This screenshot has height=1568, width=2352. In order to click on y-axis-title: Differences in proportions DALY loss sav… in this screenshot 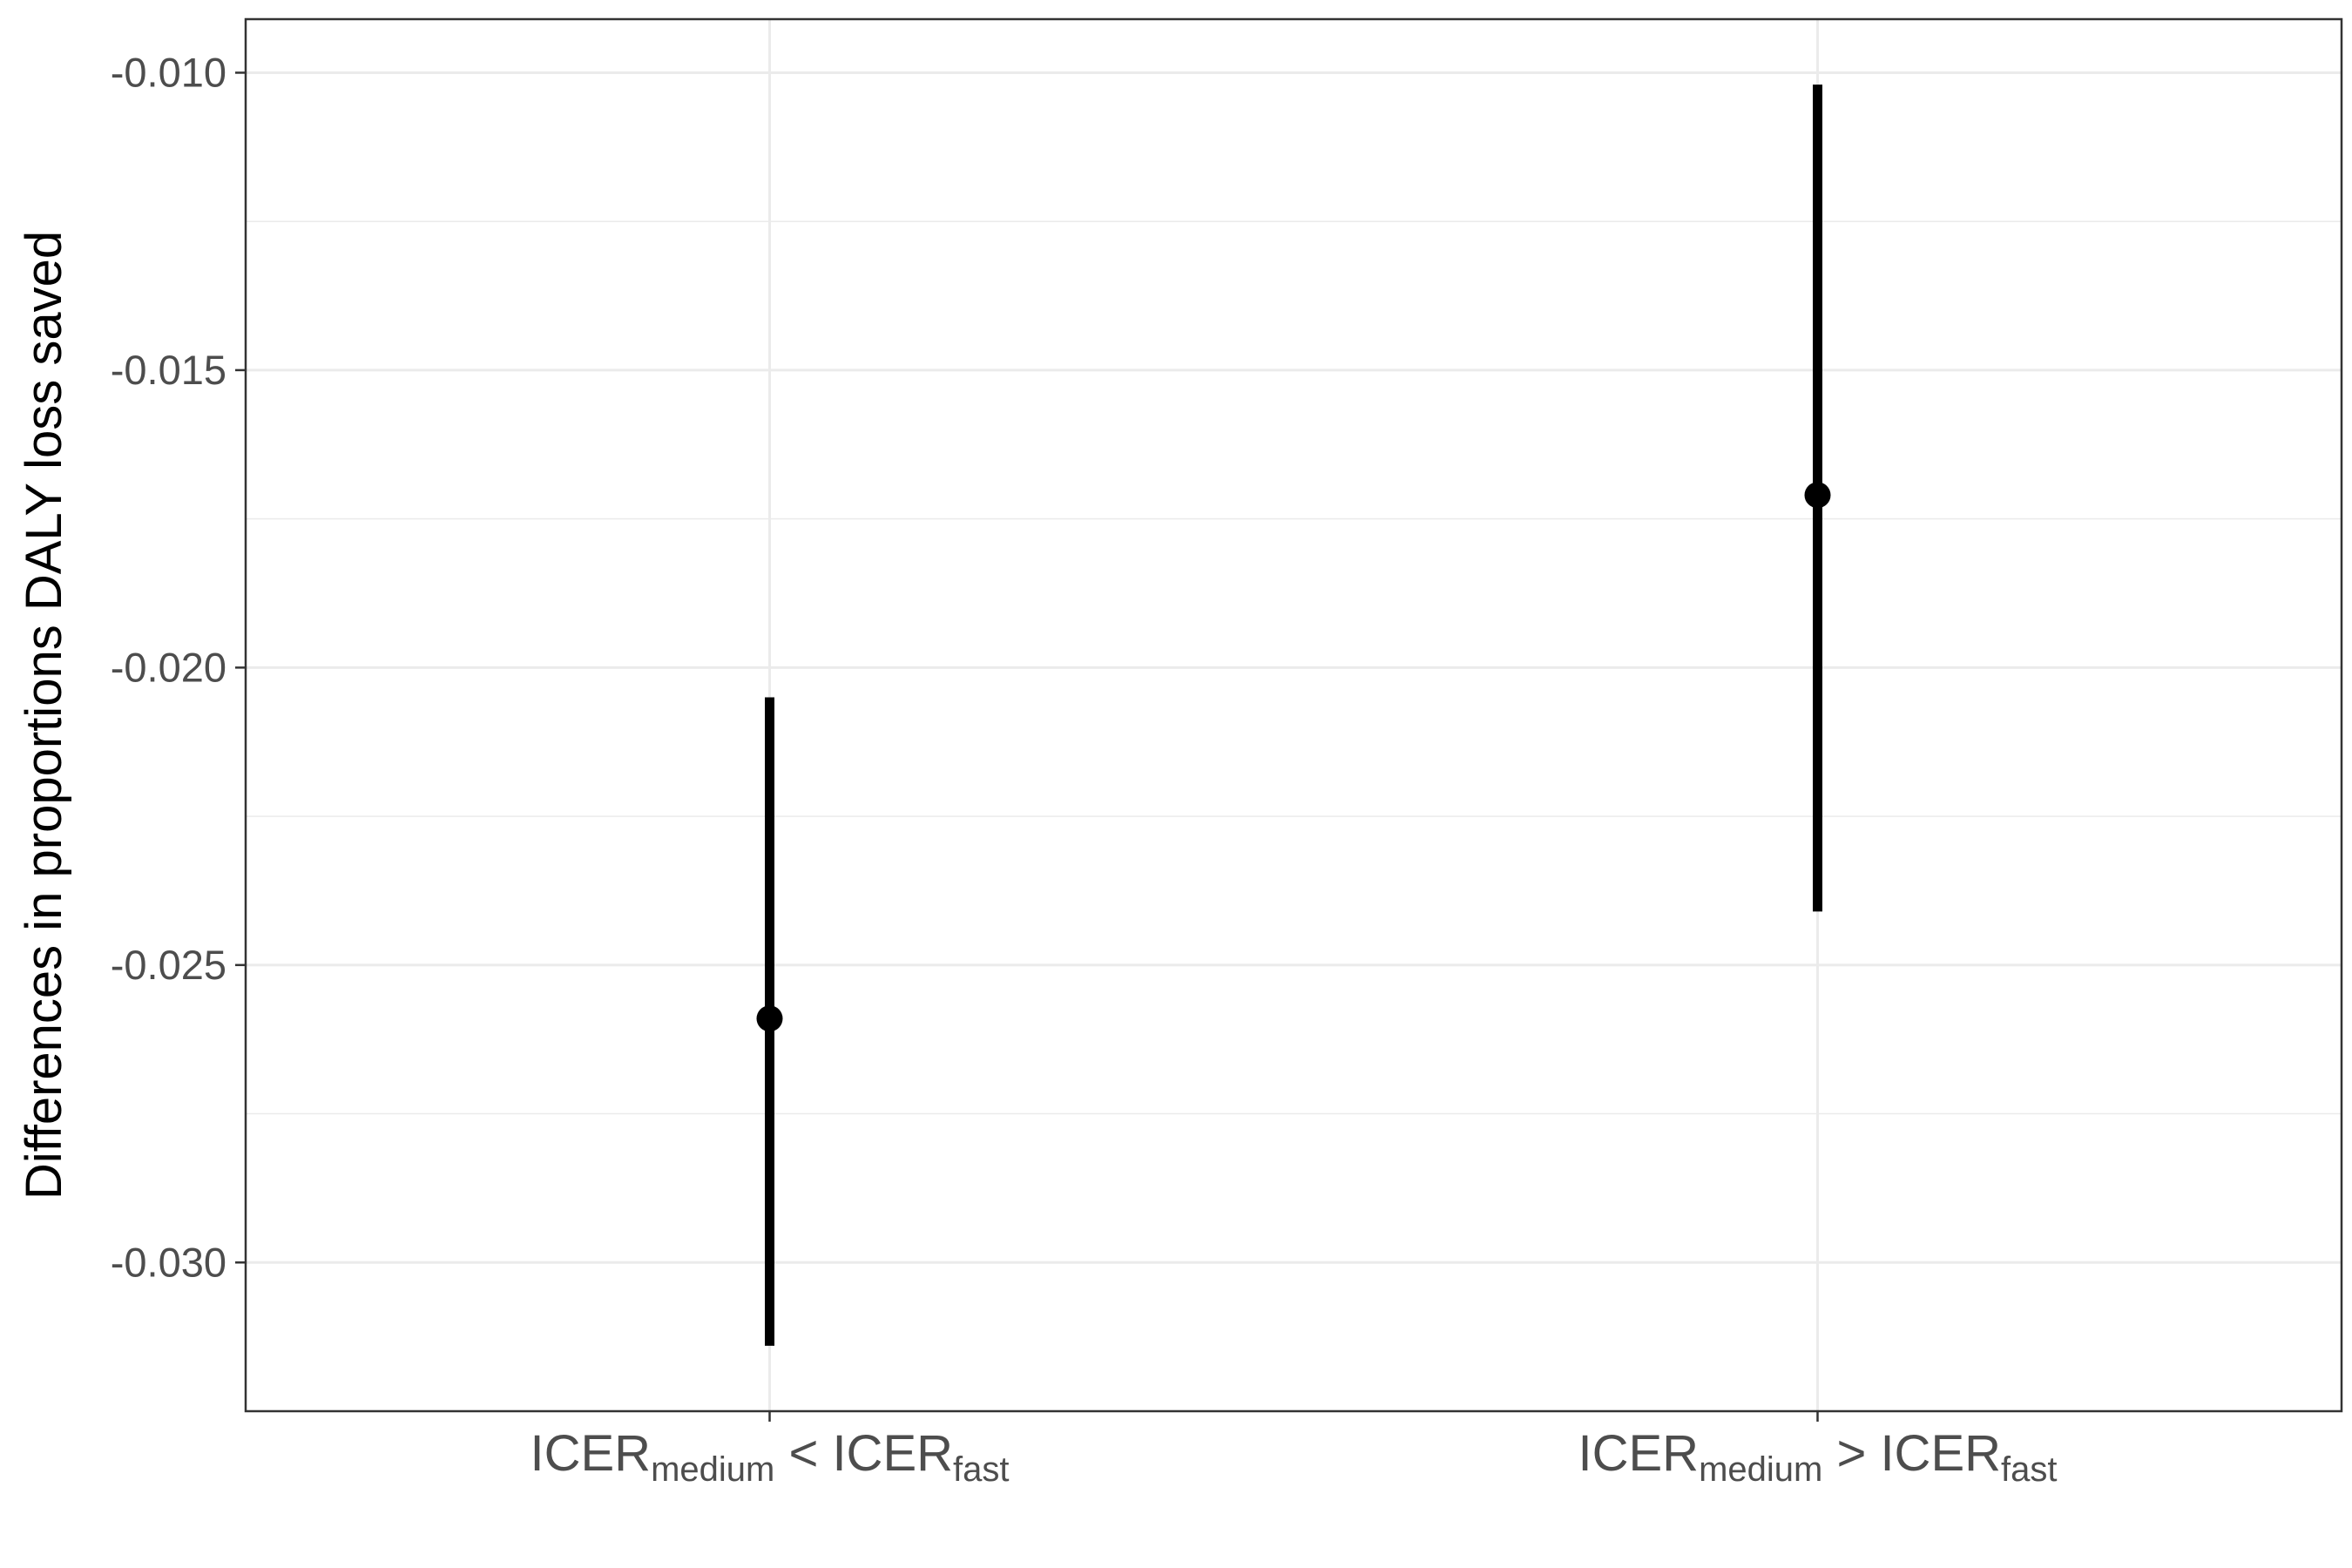, I will do `click(44, 716)`.